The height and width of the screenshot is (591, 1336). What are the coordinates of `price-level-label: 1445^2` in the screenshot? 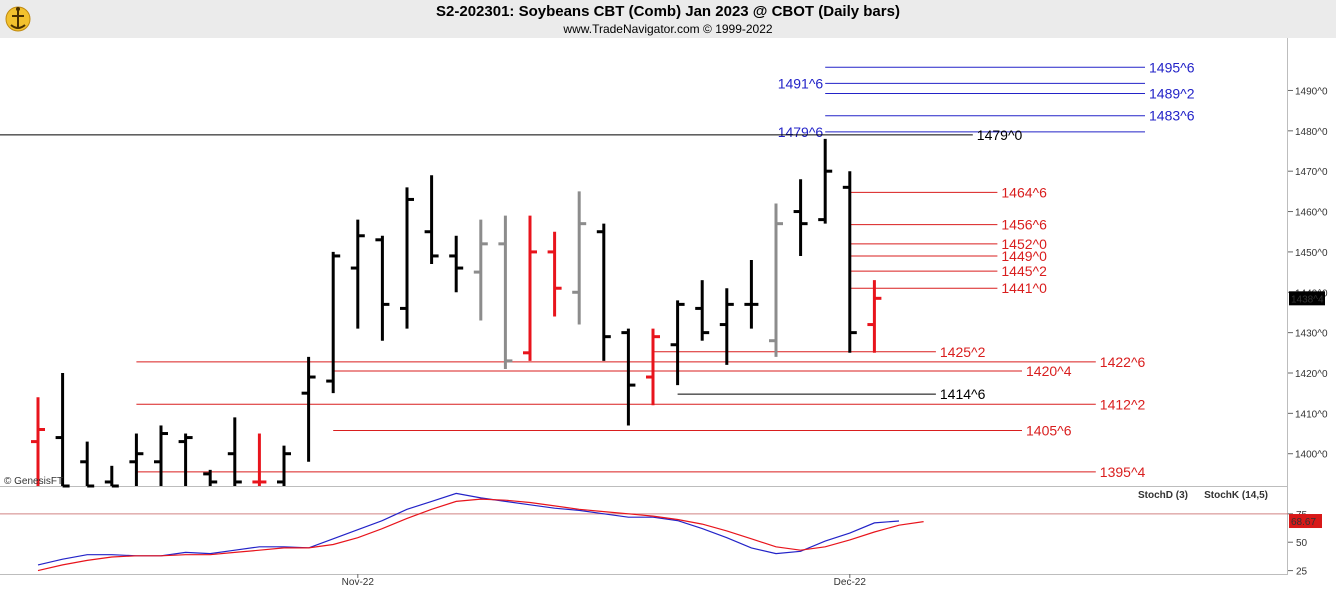 It's located at (1024, 271).